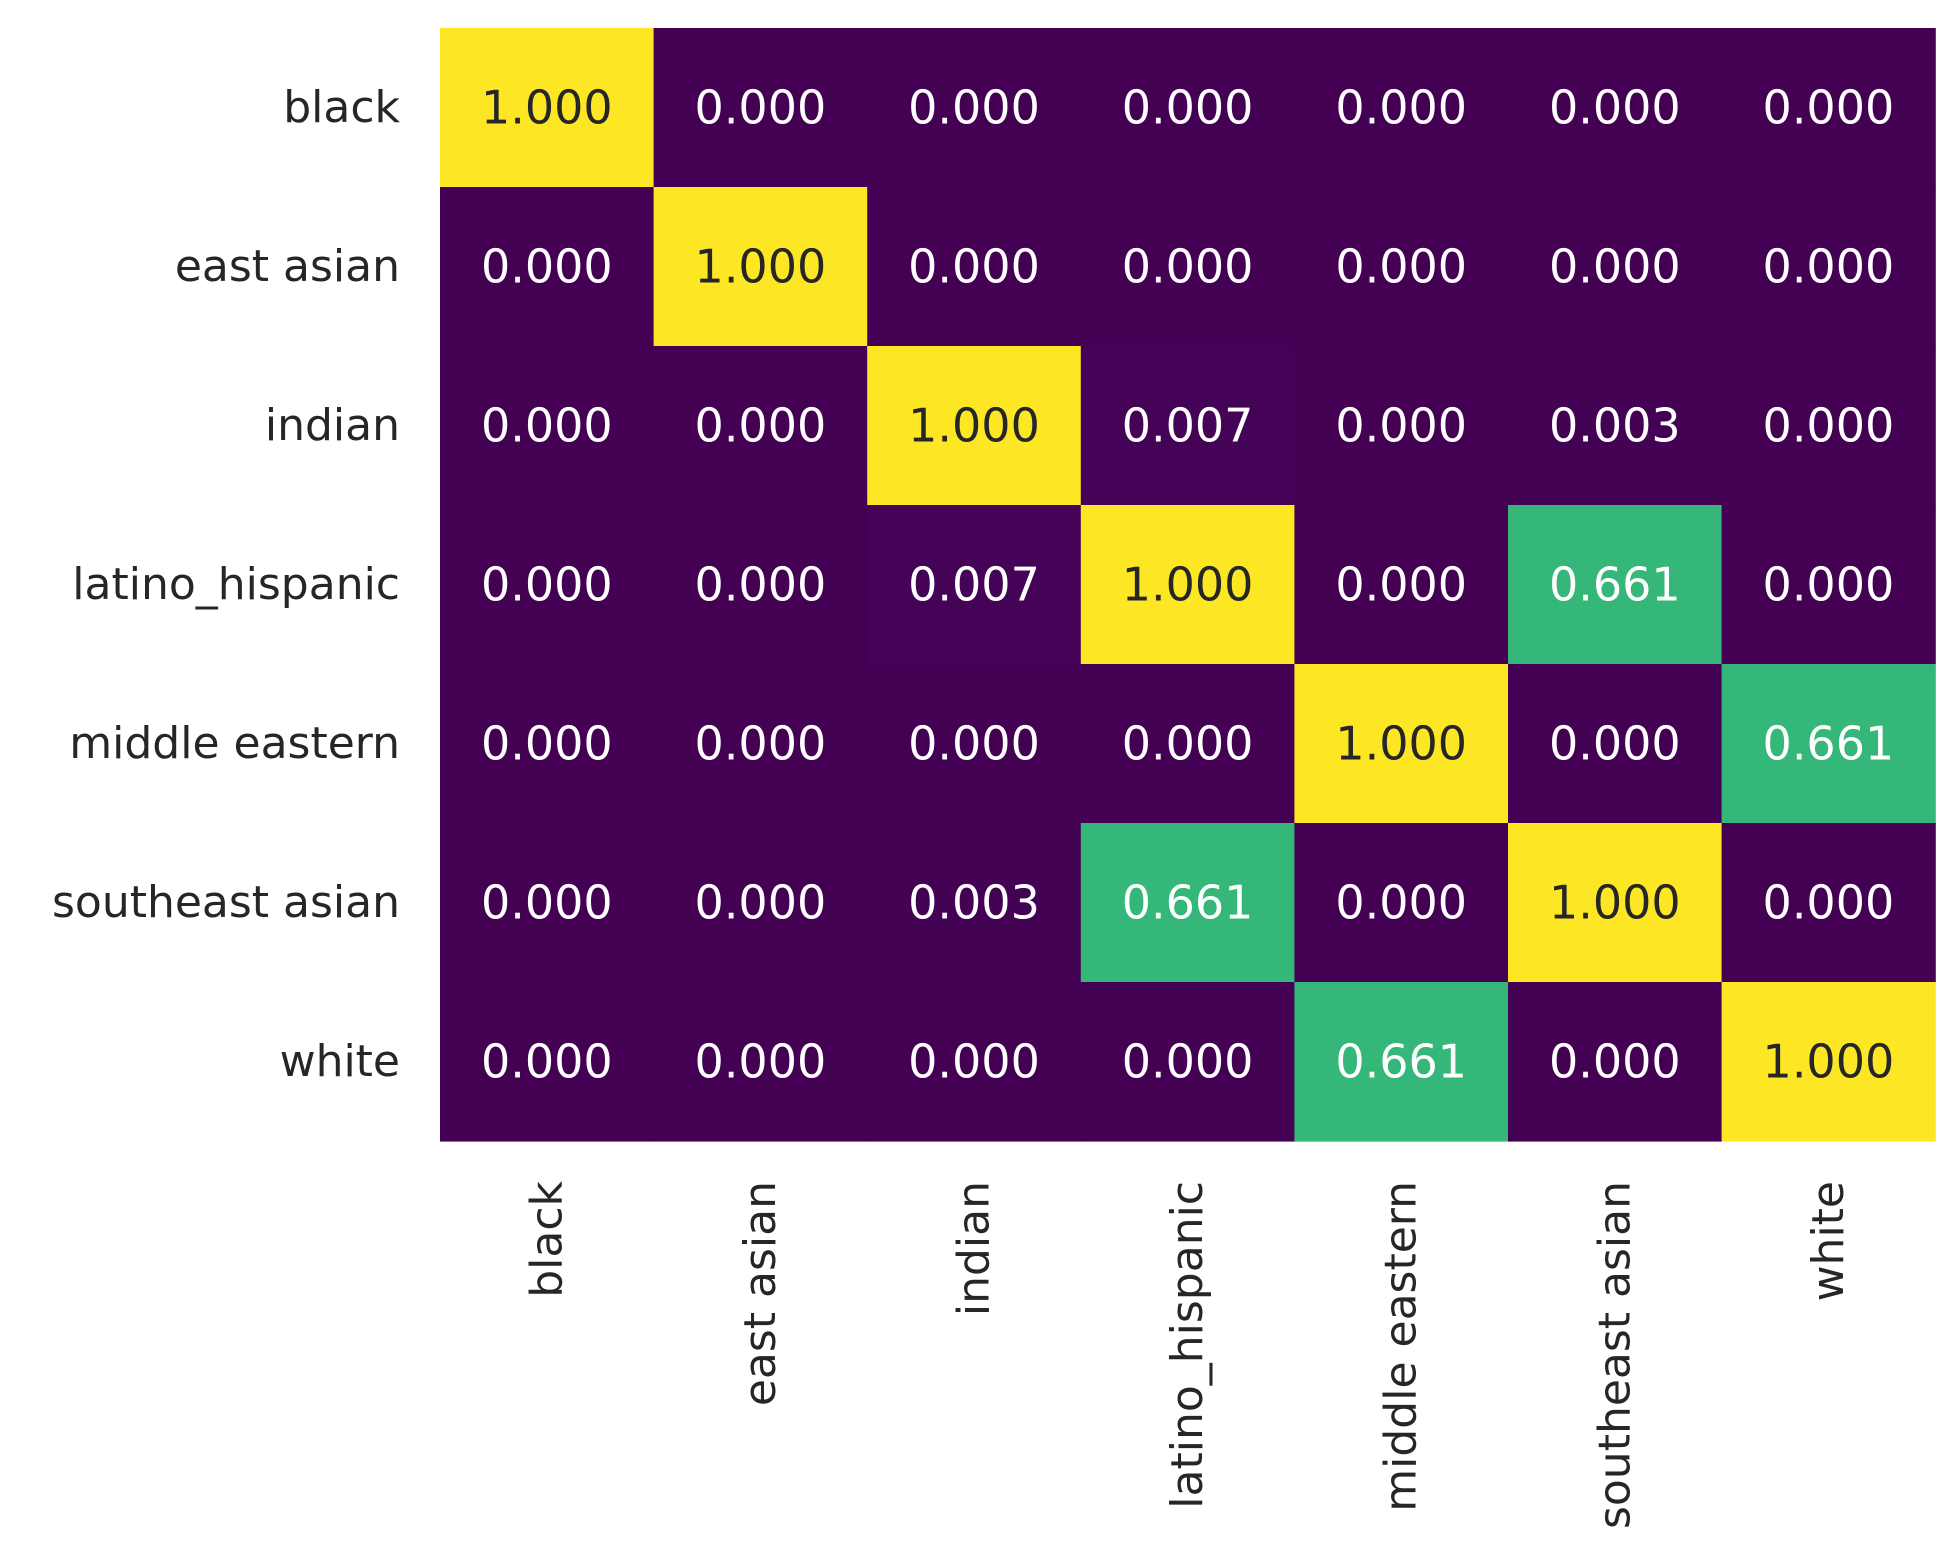 Image resolution: width=1941 pixels, height=1567 pixels. I want to click on x-tick-label: east asian, so click(760, 1293).